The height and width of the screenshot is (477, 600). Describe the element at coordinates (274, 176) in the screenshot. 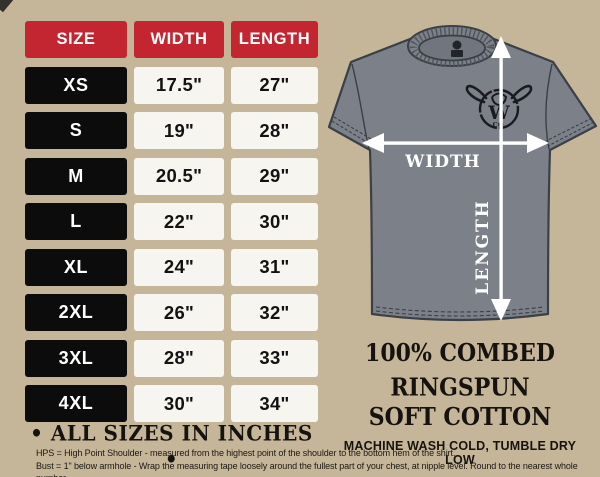

I see `length-cell: 29"` at that location.